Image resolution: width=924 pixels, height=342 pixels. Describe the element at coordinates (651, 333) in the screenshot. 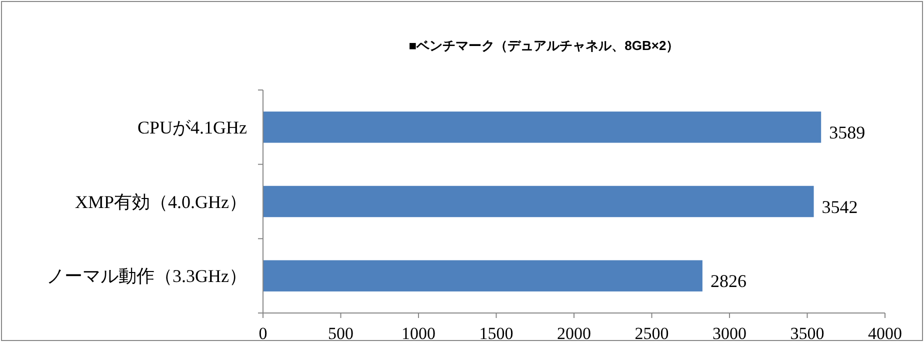

I see `x-tick-label: 2500` at that location.